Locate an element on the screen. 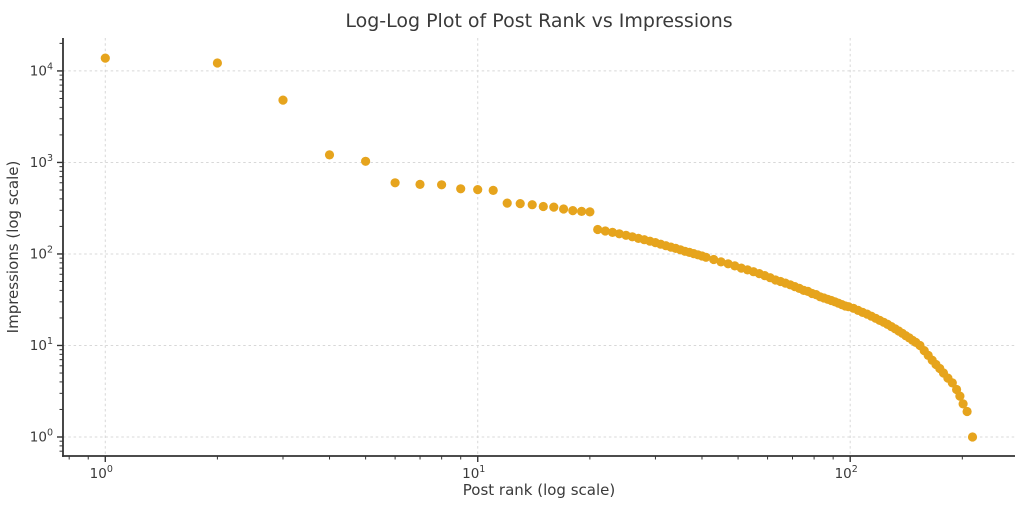  y-tick-label: 10³ is located at coordinates (41, 162).